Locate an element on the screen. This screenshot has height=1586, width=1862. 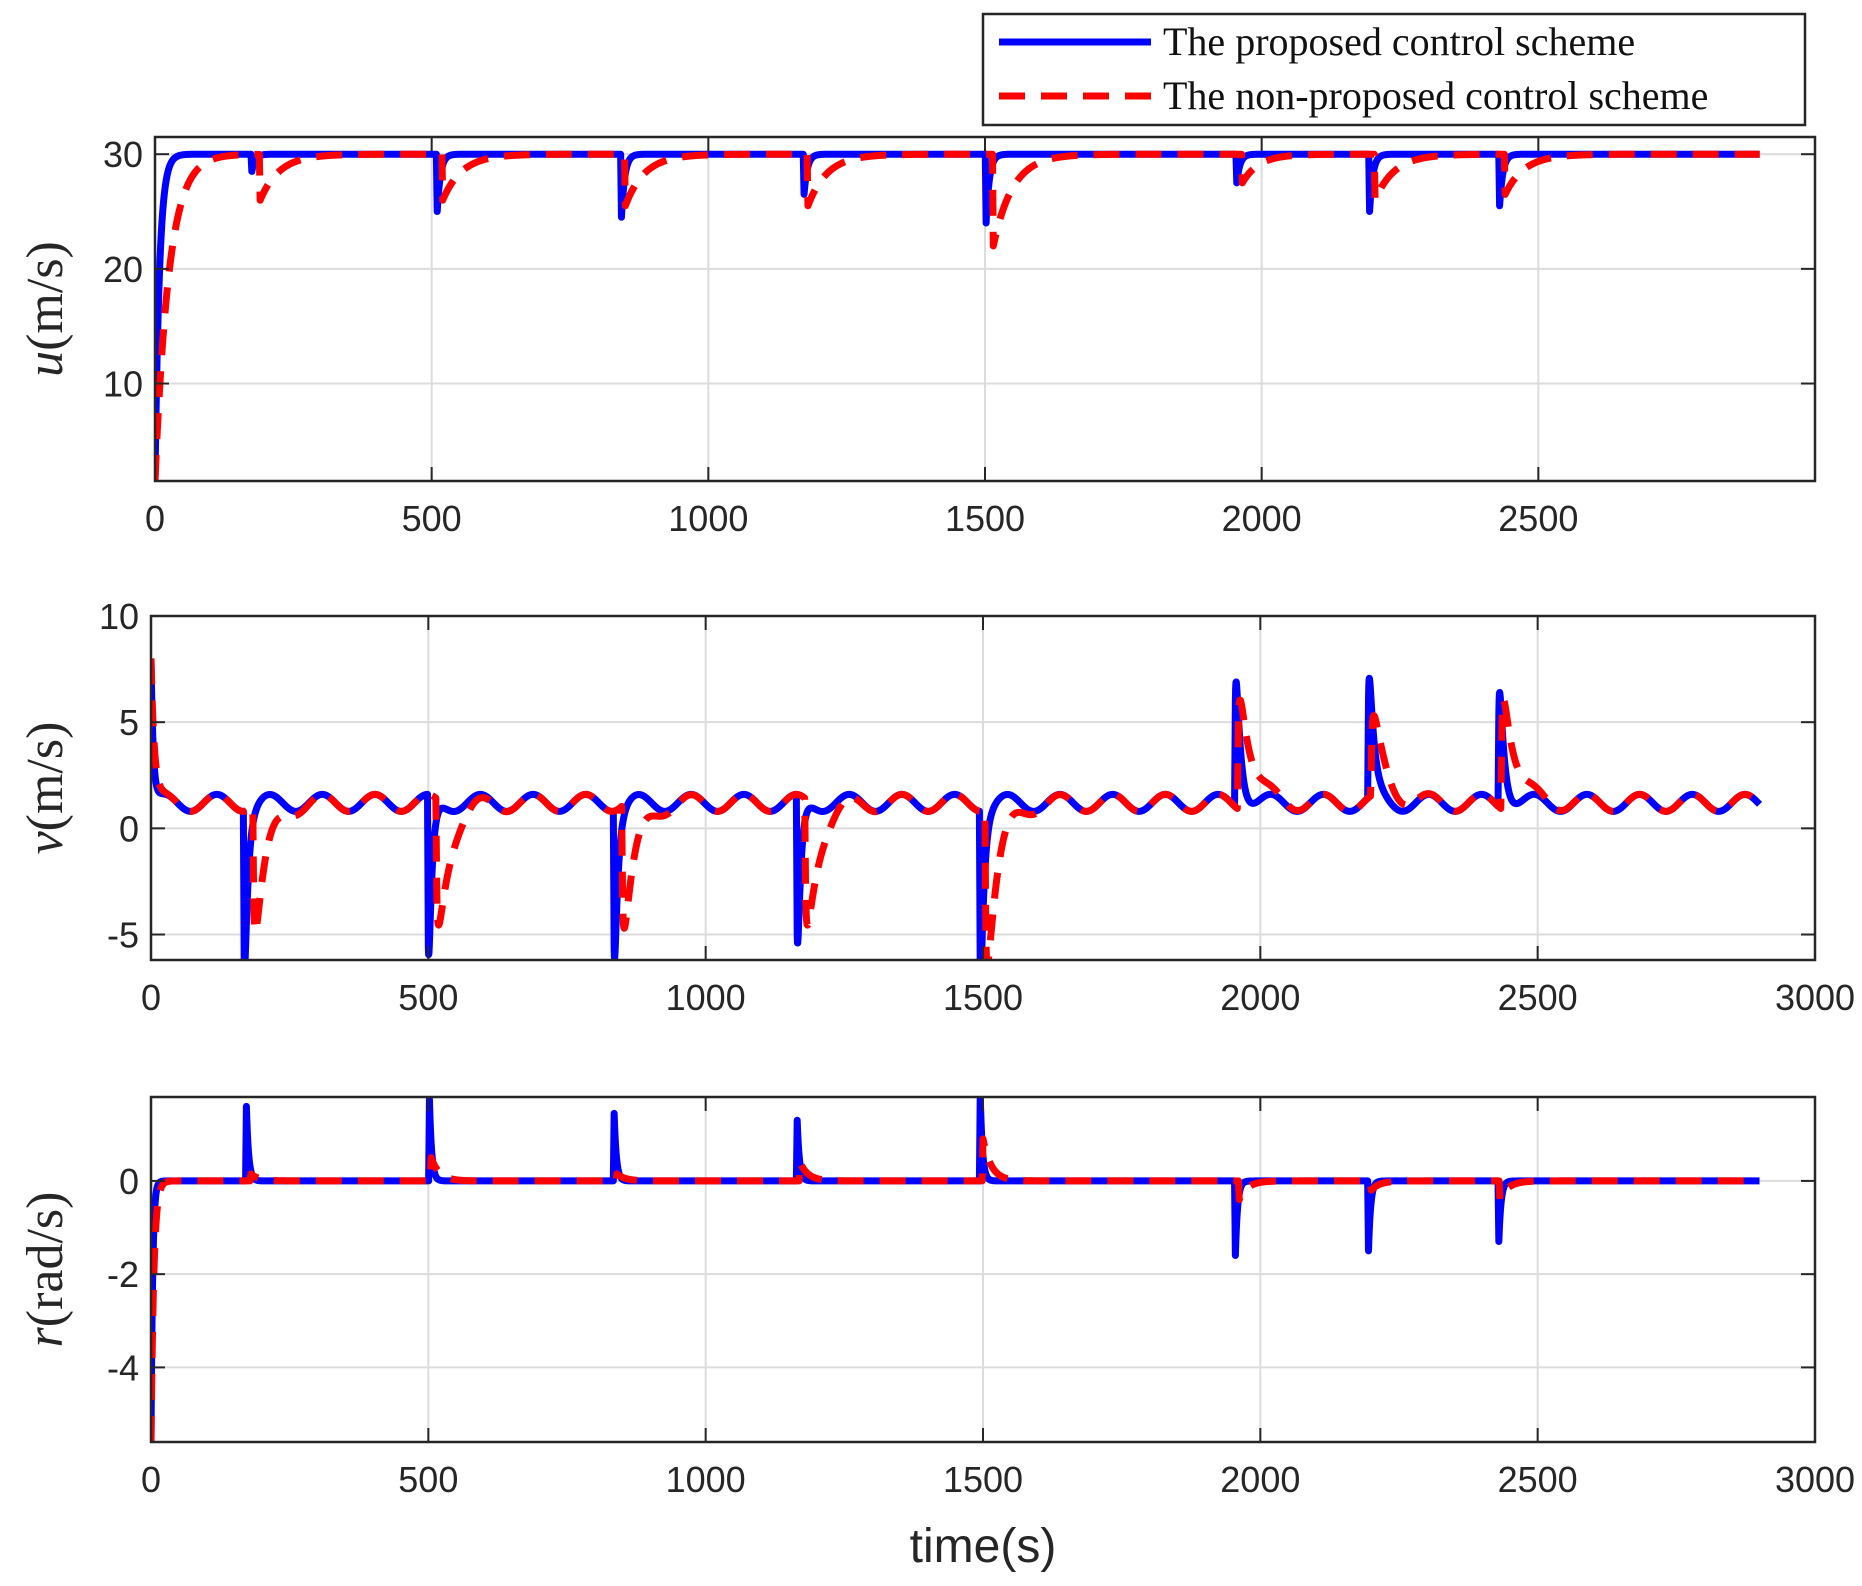
y-axis-label-symbol: r is located at coordinates (45, 1336).